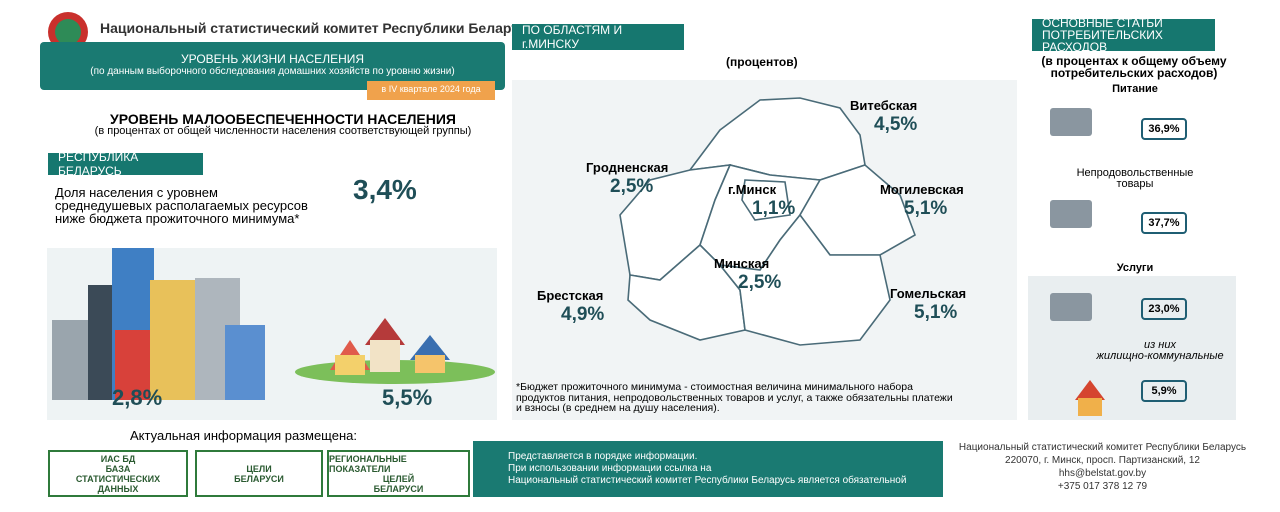 Image resolution: width=1280 pixels, height=512 pixels. What do you see at coordinates (1077, 262) in the screenshot?
I see `cart-icons` at bounding box center [1077, 262].